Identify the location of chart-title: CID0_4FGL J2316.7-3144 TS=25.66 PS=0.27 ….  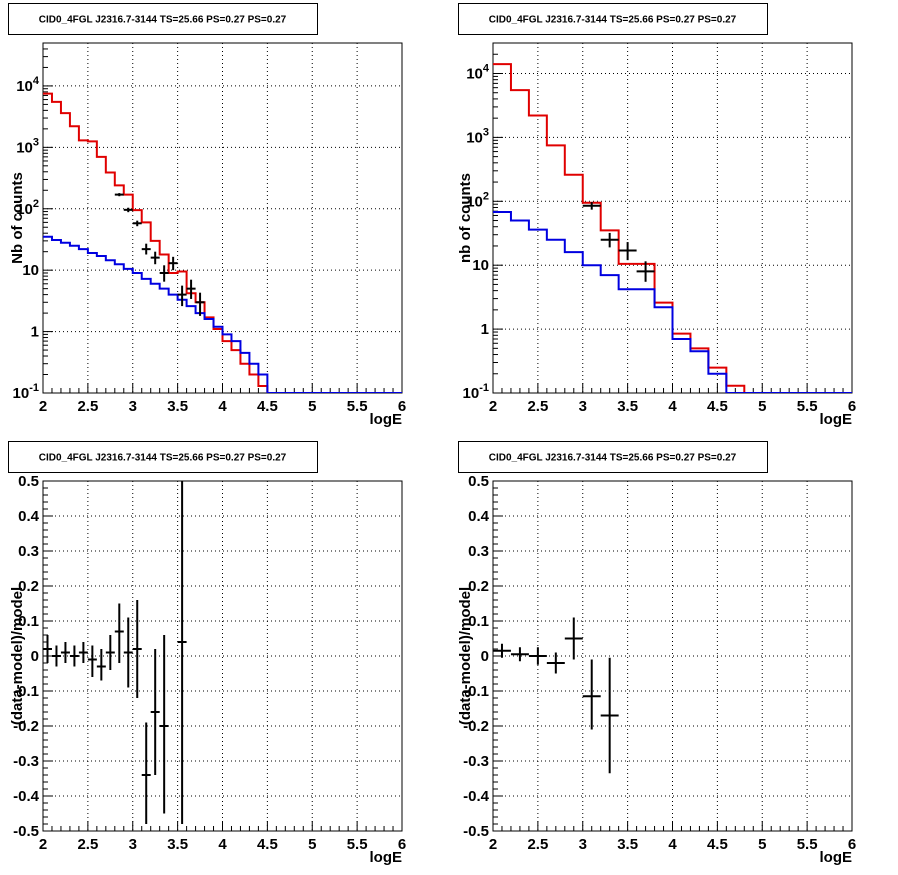
(163, 20).